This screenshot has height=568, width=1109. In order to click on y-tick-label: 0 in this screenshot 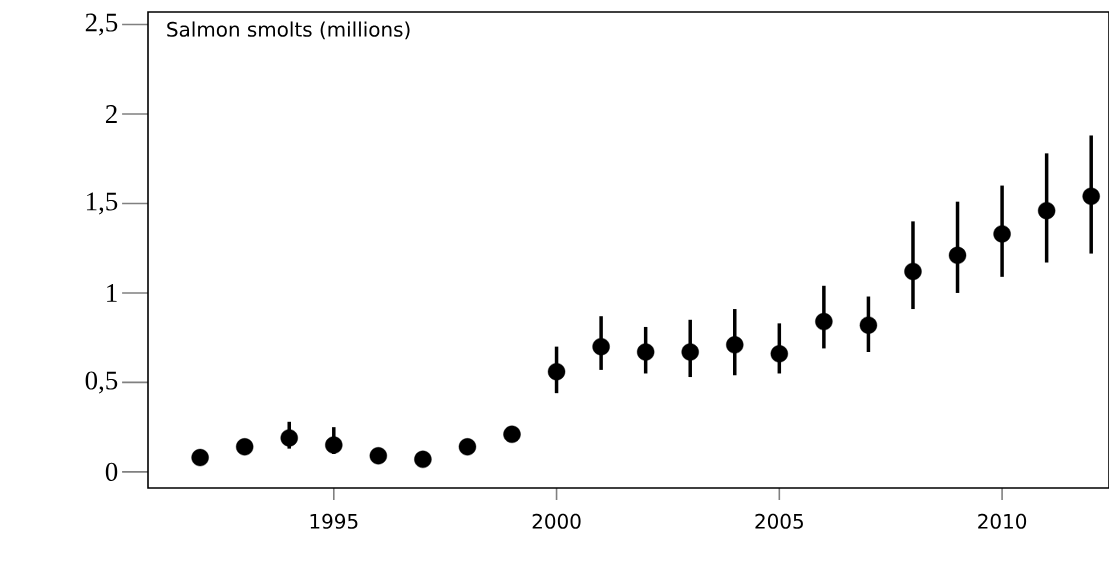, I will do `click(111, 471)`.